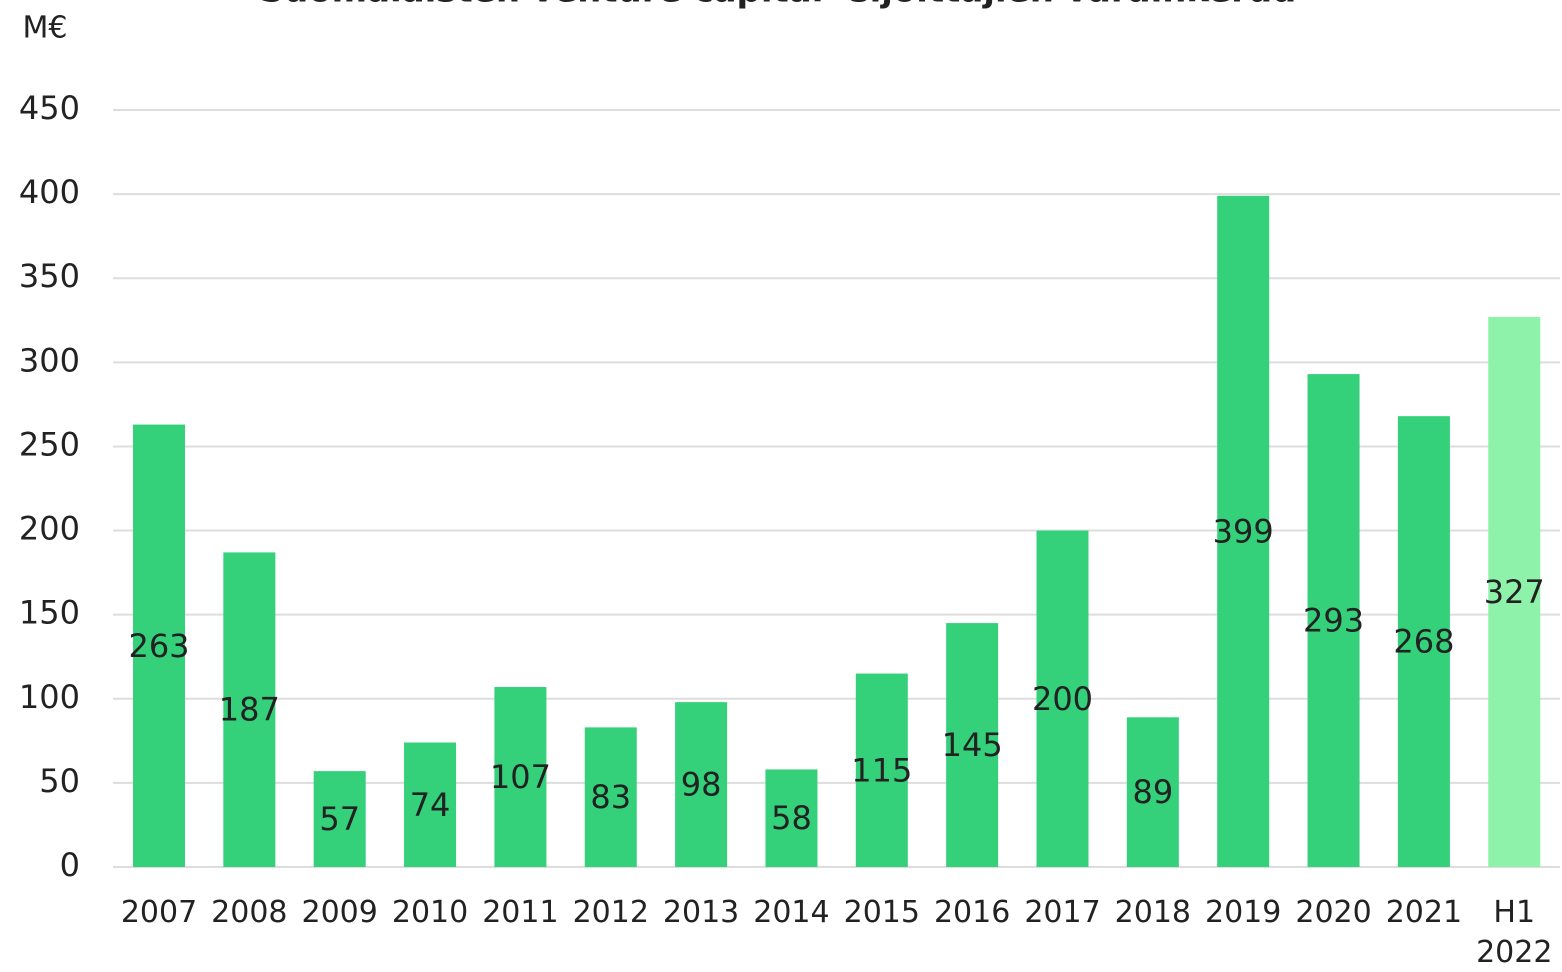 This screenshot has width=1562, height=972. What do you see at coordinates (49, 444) in the screenshot?
I see `y-tick-label: 250` at bounding box center [49, 444].